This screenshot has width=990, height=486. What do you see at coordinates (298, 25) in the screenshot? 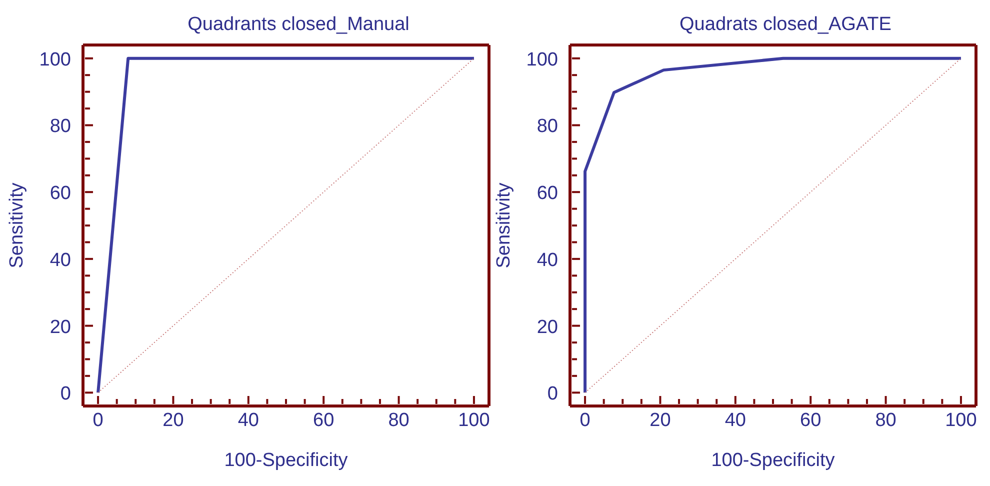
I see `chart-title: Quadrants closed_Manual` at bounding box center [298, 25].